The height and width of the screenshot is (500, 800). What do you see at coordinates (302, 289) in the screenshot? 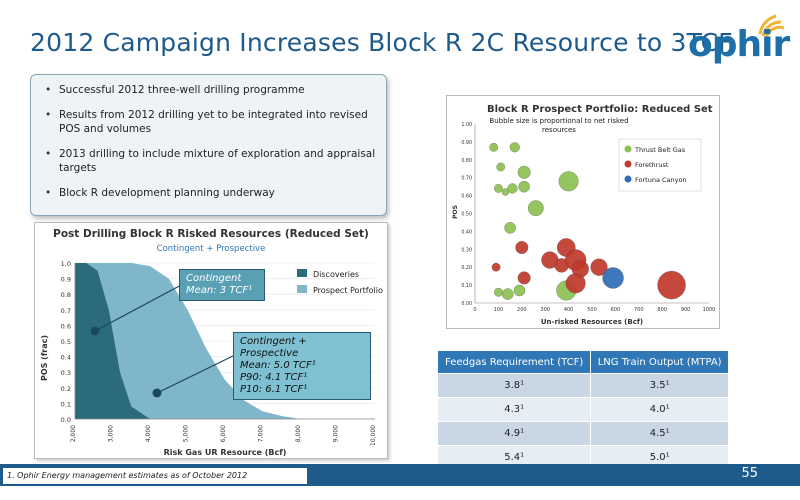
I see `legend-swatch-prospect` at bounding box center [302, 289].